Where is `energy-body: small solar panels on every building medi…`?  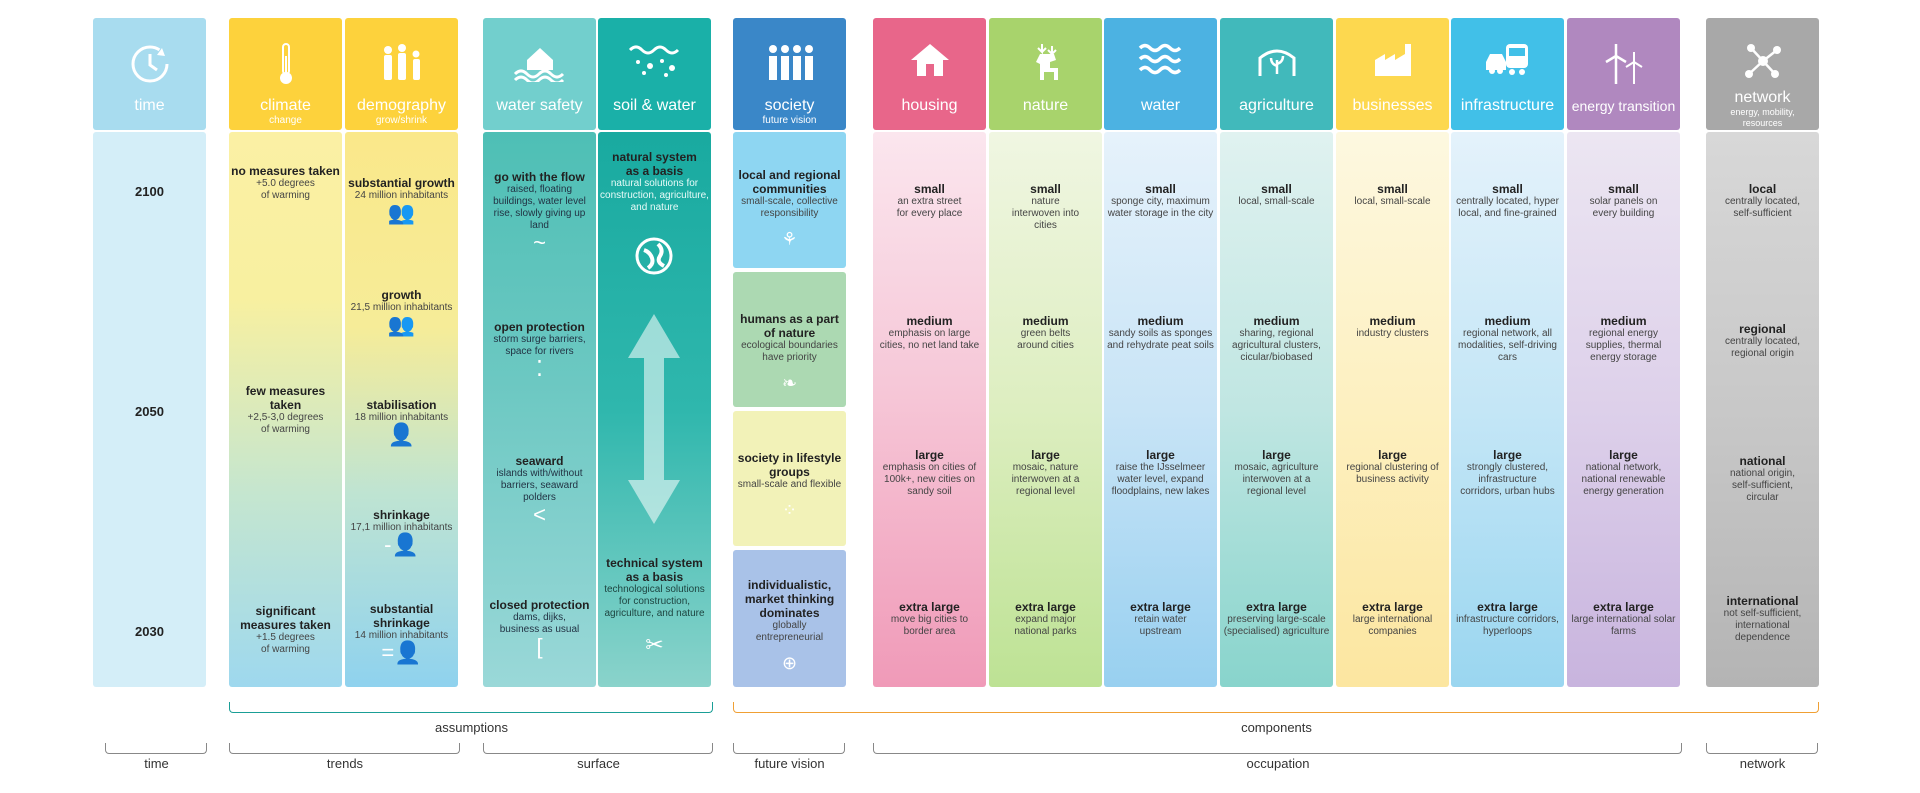 energy-body: small solar panels on every building medi… is located at coordinates (1623, 409).